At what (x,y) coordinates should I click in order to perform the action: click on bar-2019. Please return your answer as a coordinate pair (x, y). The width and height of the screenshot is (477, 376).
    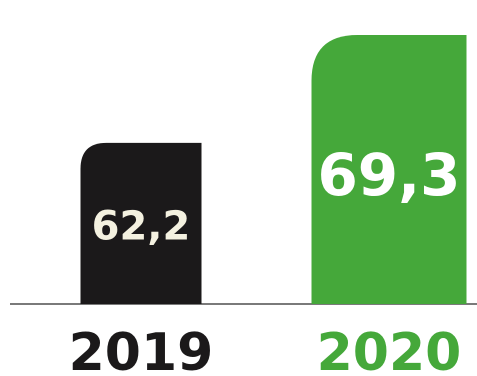
    Looking at the image, I should click on (141, 223).